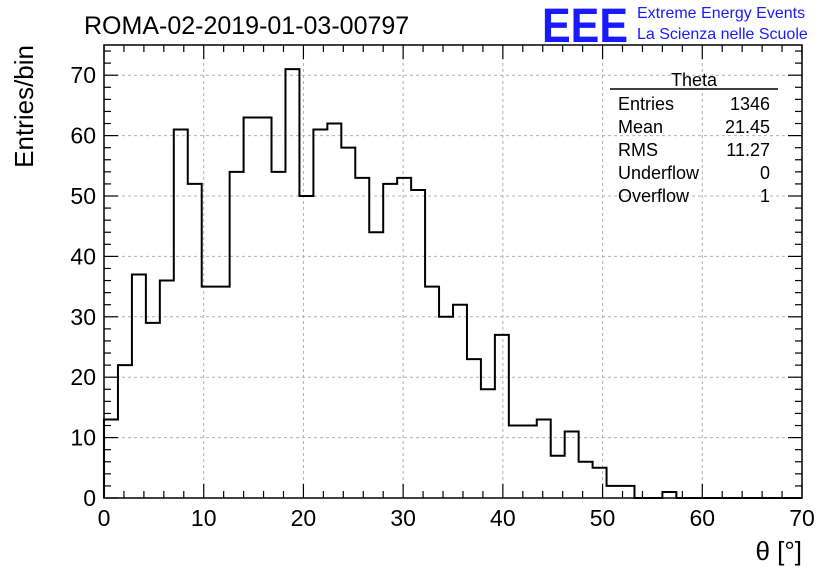 This screenshot has height=572, width=836. I want to click on x-tick-label: 20, so click(304, 518).